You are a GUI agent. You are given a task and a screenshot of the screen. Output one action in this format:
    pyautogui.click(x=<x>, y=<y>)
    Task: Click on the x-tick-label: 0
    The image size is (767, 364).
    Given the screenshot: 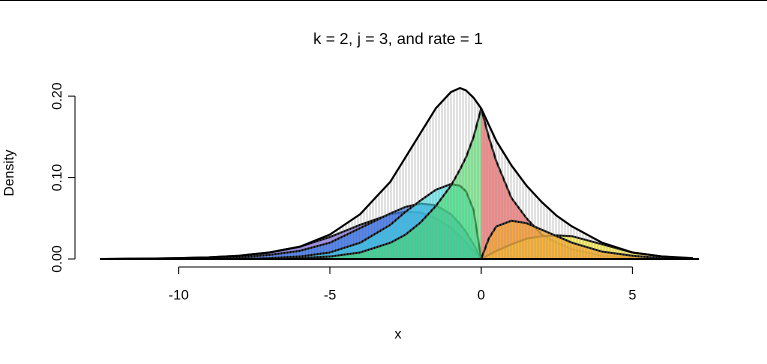 What is the action you would take?
    pyautogui.click(x=481, y=295)
    